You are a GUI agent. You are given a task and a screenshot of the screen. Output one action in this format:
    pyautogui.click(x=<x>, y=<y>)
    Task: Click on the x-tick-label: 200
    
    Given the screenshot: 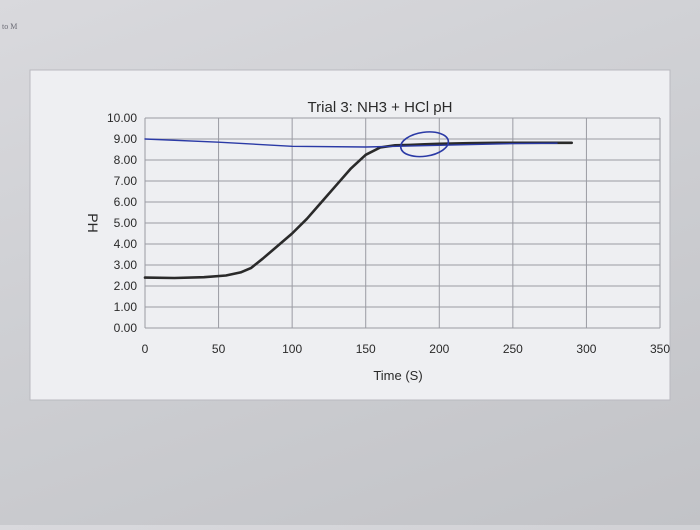 What is the action you would take?
    pyautogui.click(x=439, y=349)
    